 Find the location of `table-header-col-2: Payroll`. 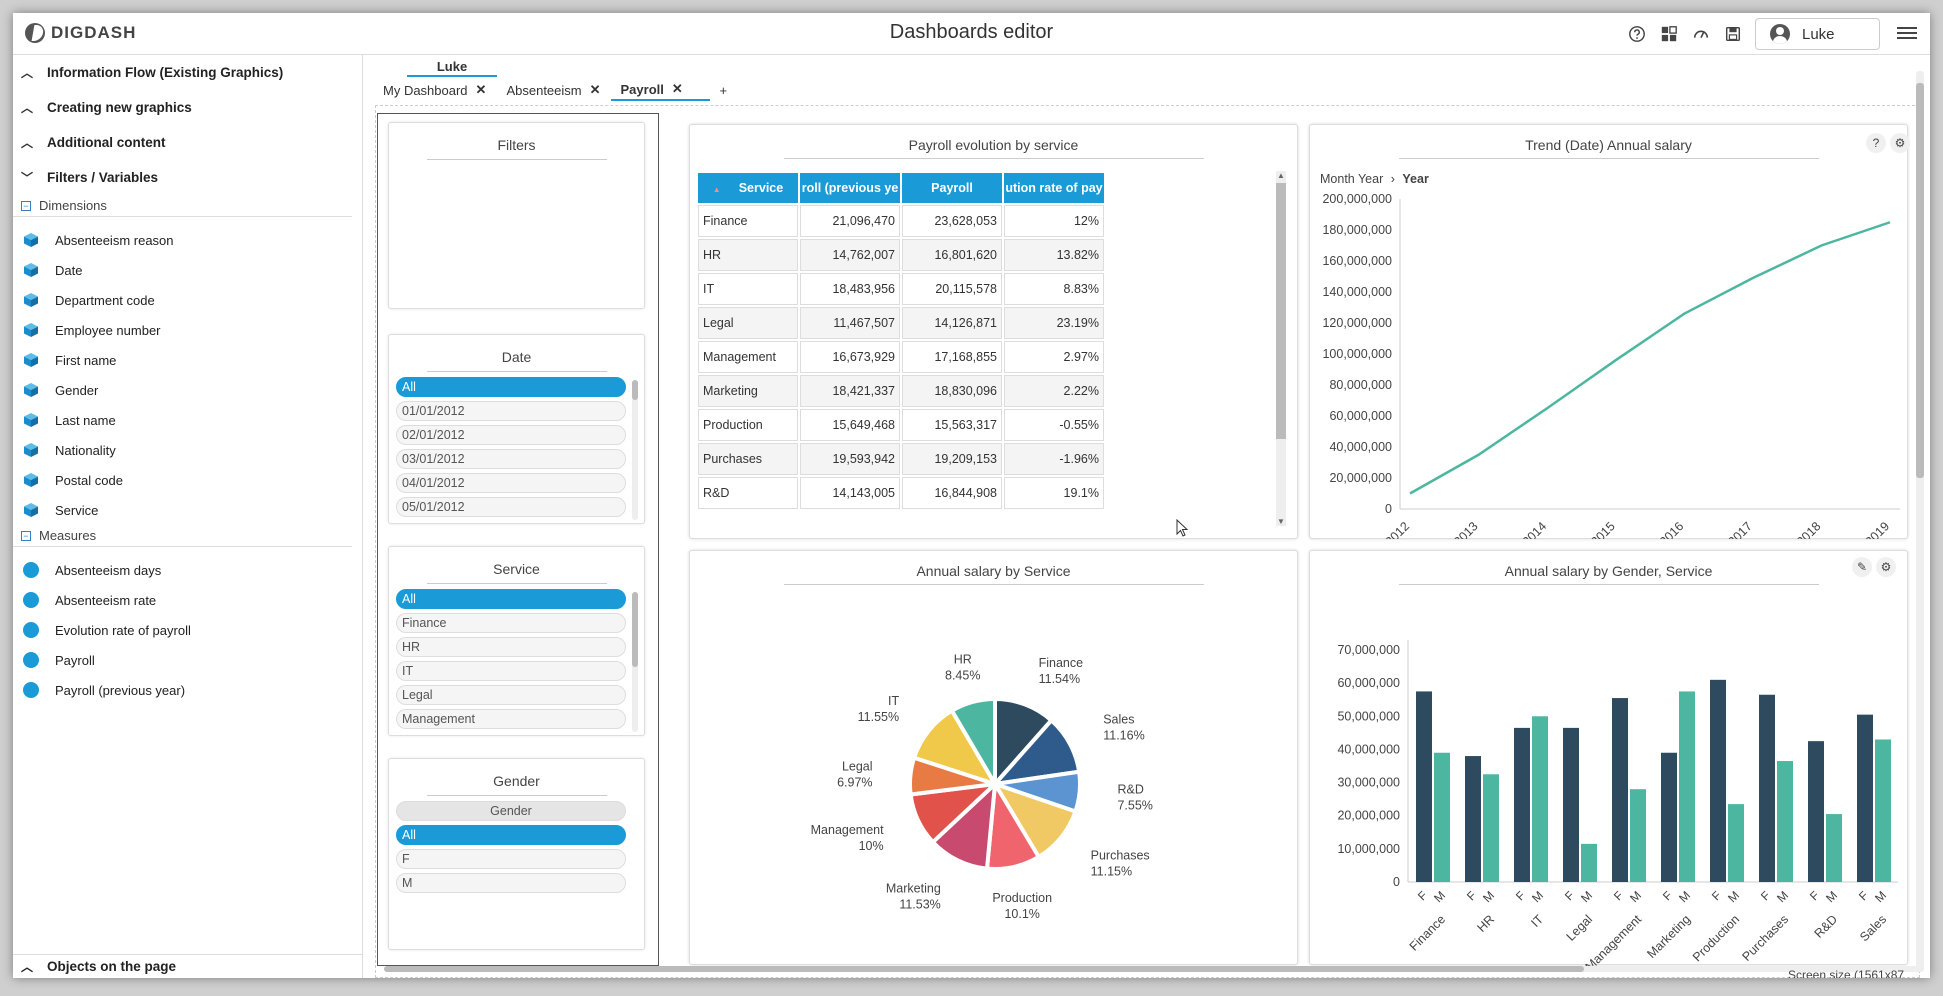

table-header-col-2: Payroll is located at coordinates (952, 188).